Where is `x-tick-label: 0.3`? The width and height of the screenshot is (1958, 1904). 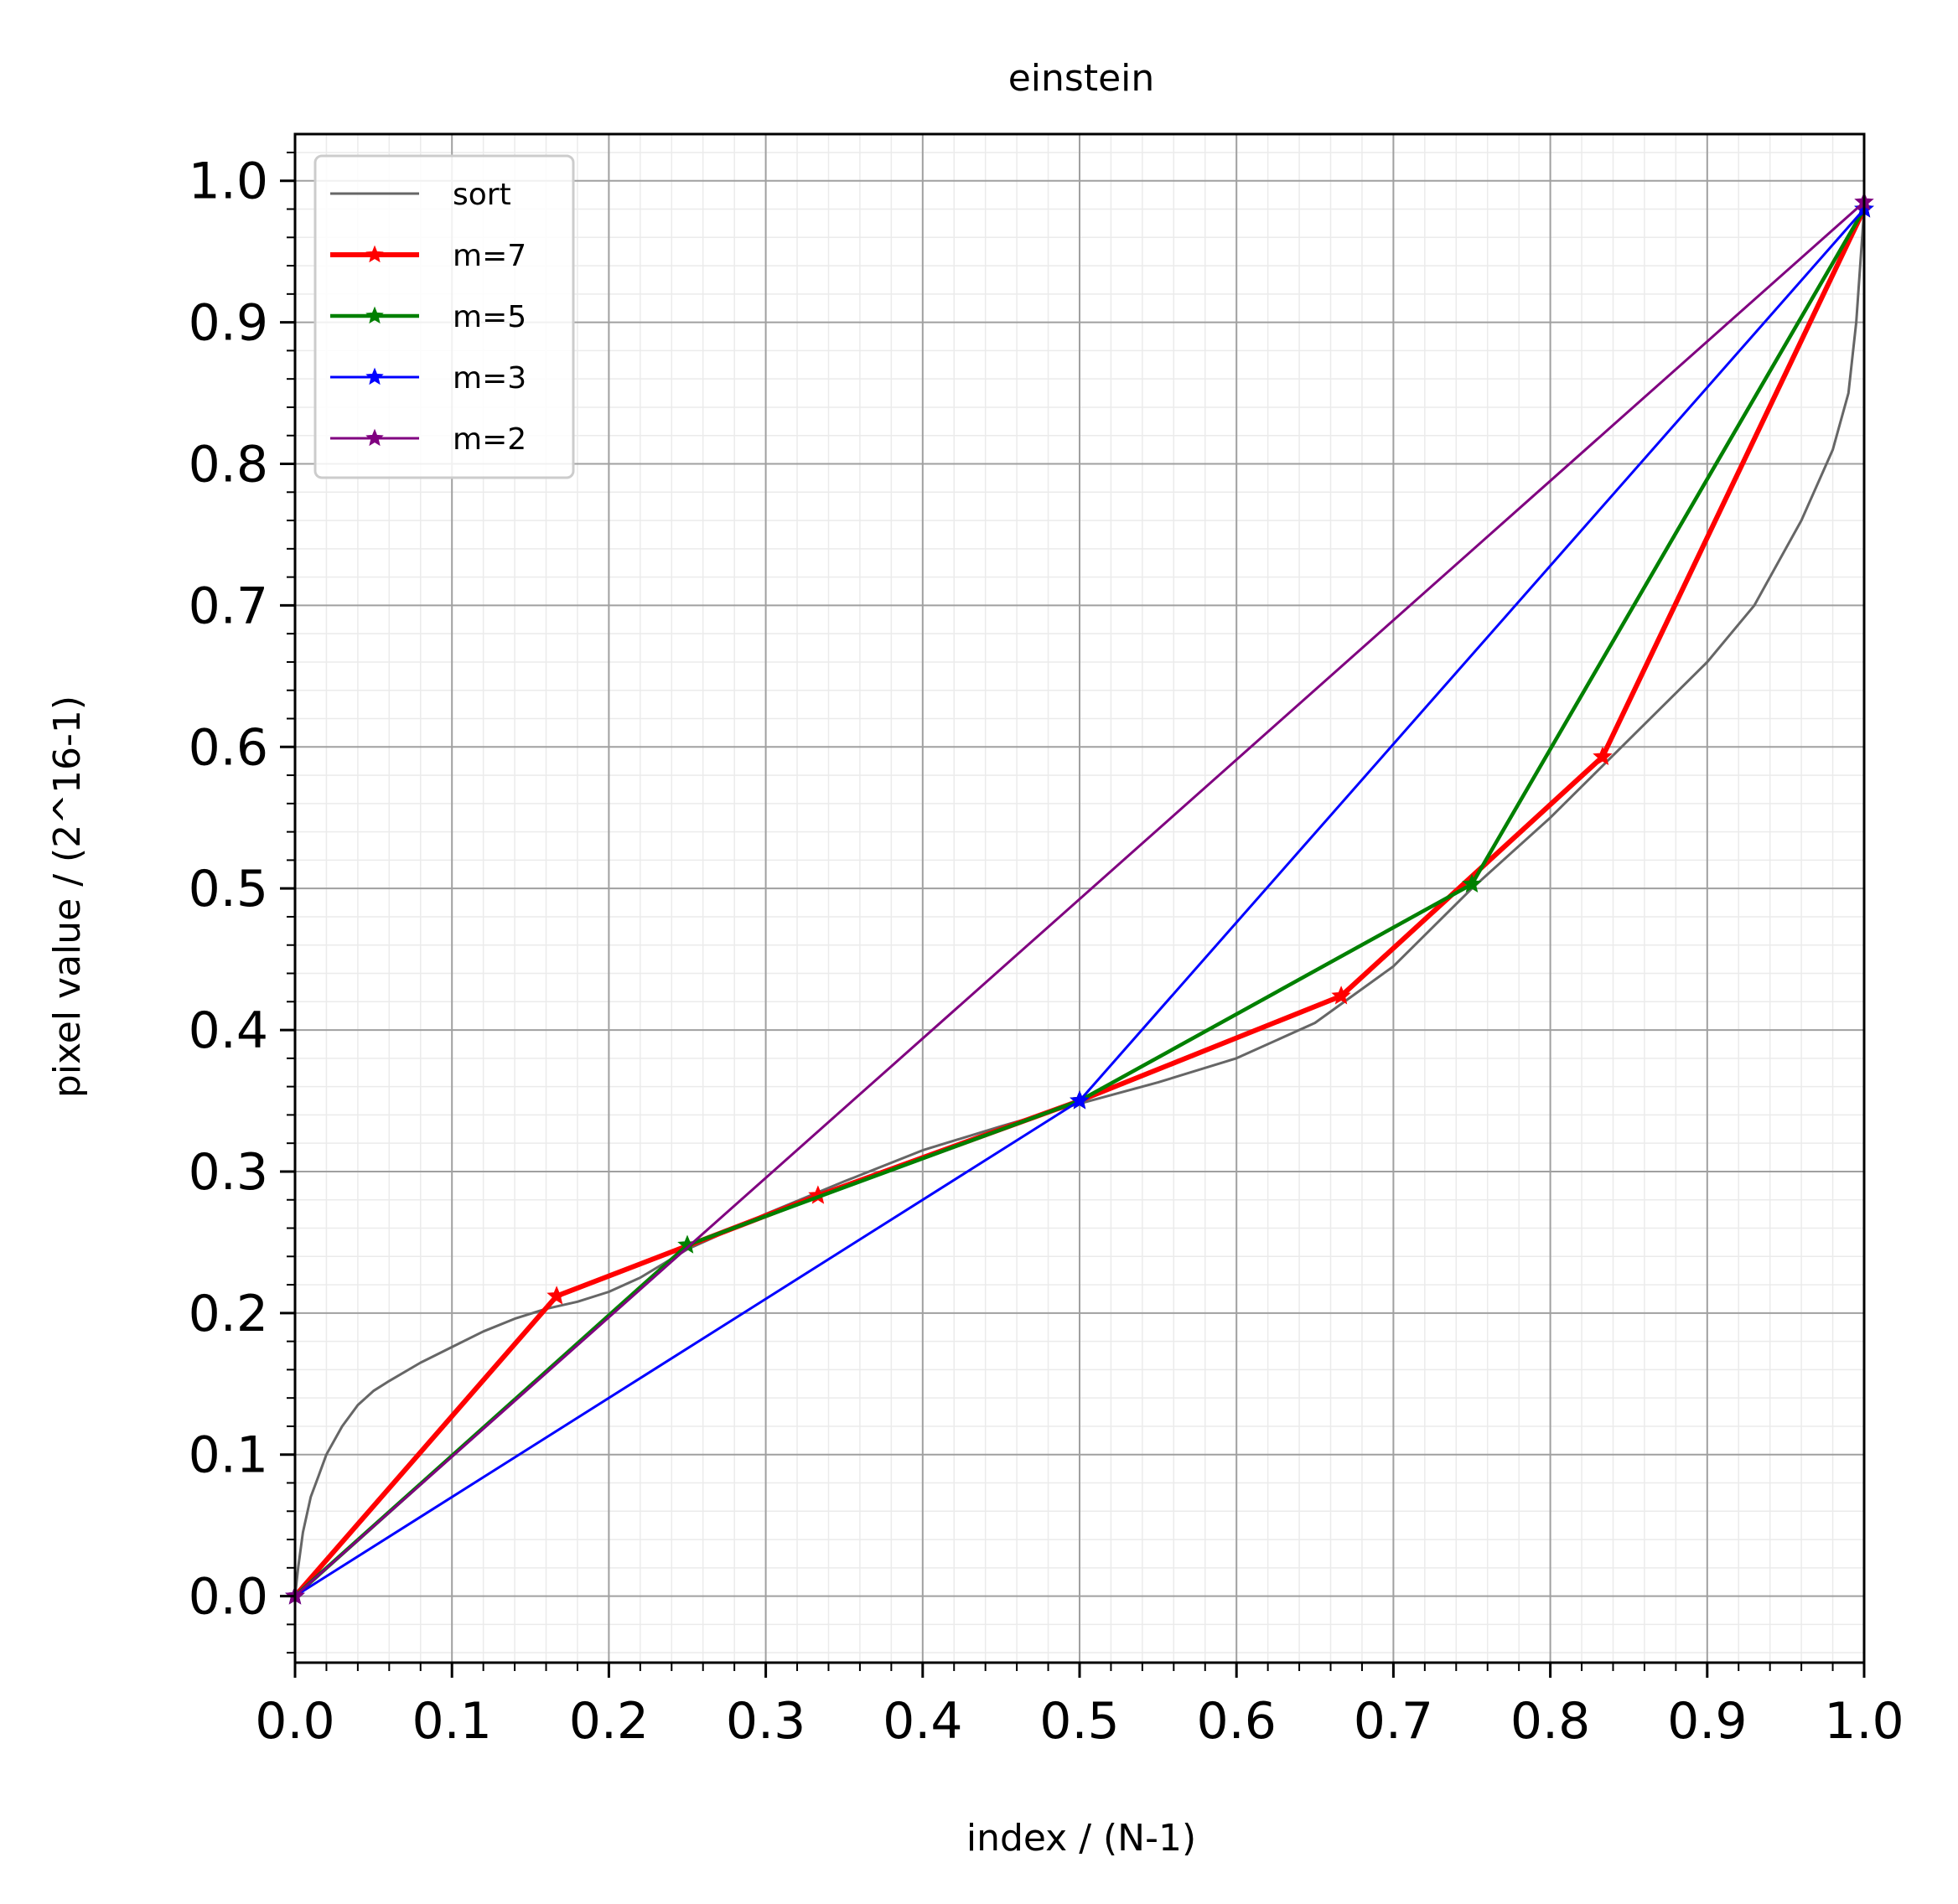
x-tick-label: 0.3 is located at coordinates (766, 1721).